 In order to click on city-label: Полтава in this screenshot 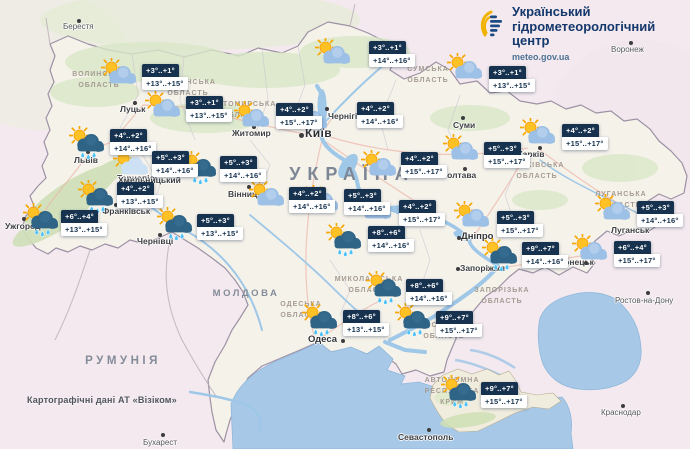, I will do `click(459, 175)`.